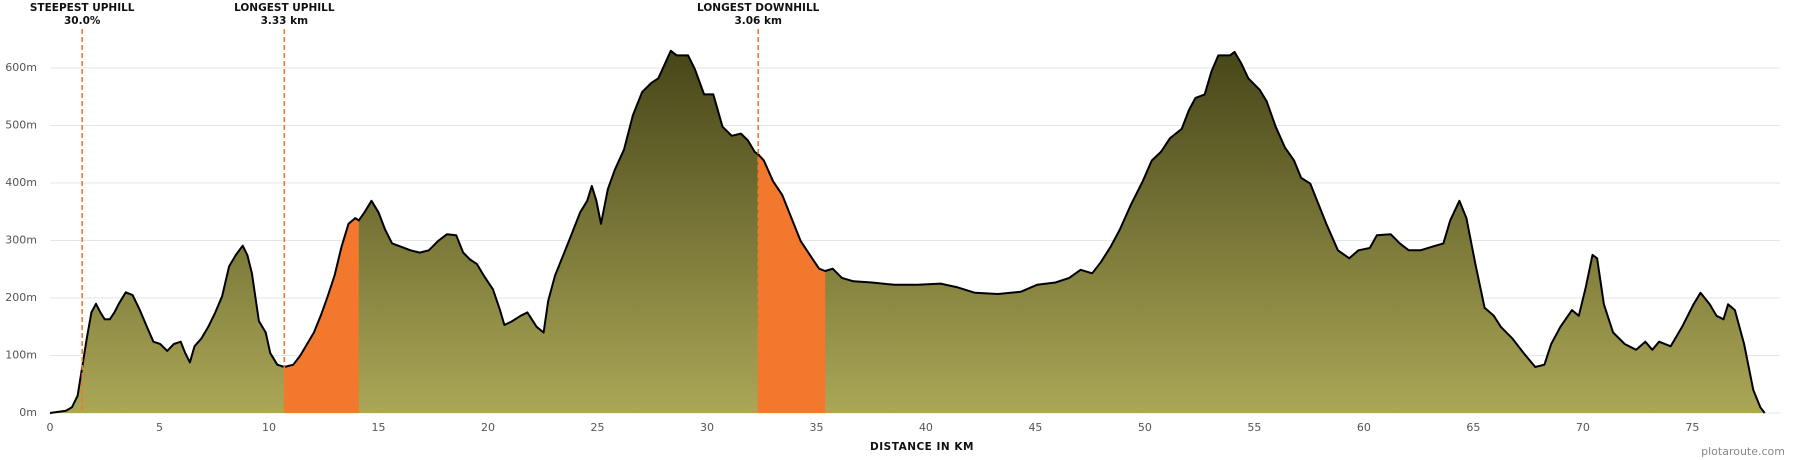 This screenshot has height=460, width=1800. I want to click on x-tick-label: 45, so click(1035, 427).